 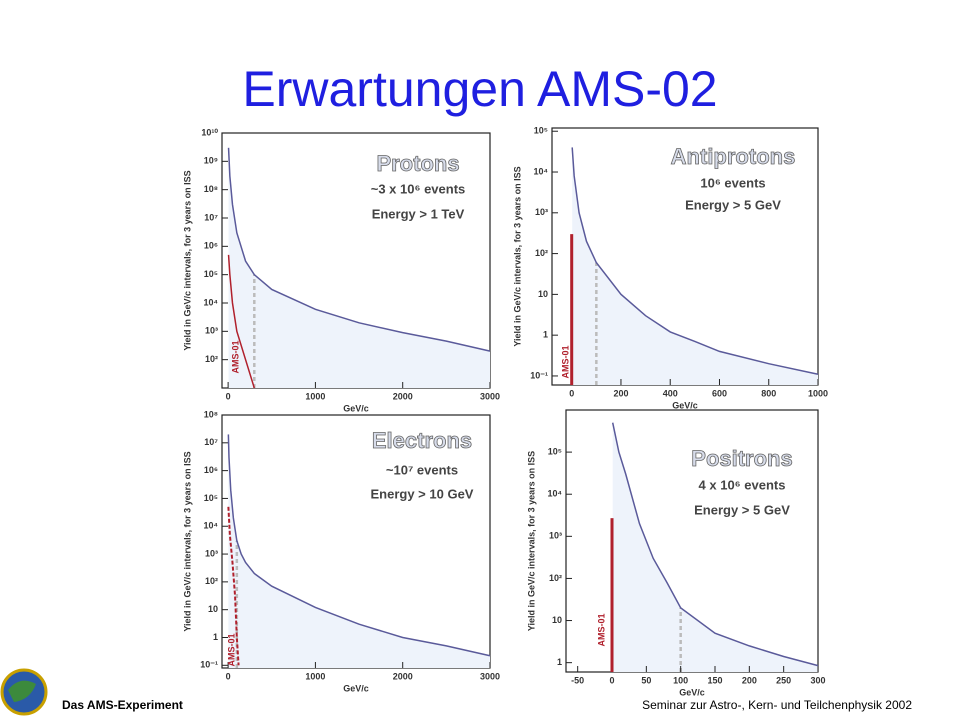 I want to click on annotation: ~10⁷ events, so click(x=422, y=469).